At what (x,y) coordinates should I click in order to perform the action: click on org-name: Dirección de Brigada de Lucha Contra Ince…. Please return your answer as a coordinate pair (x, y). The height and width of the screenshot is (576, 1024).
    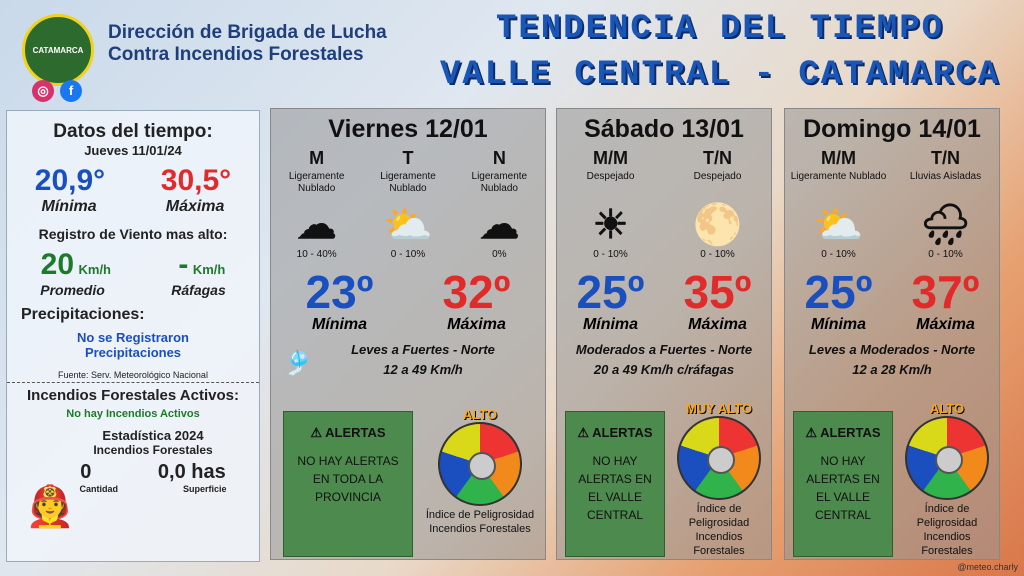
    Looking at the image, I should click on (247, 43).